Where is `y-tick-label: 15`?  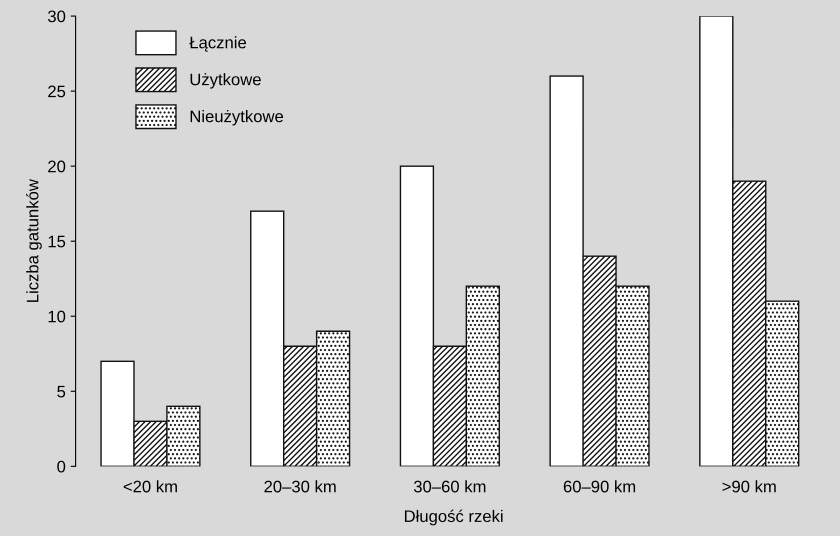 y-tick-label: 15 is located at coordinates (57, 242).